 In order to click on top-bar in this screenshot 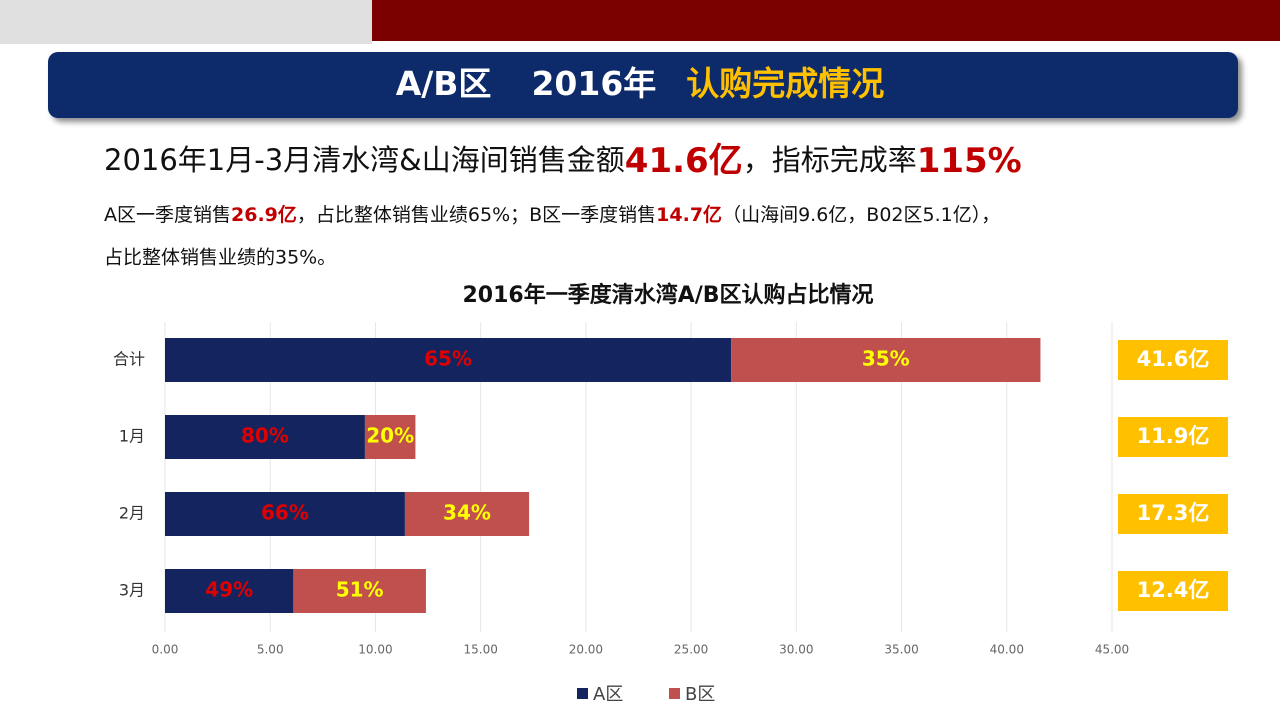, I will do `click(826, 20)`.